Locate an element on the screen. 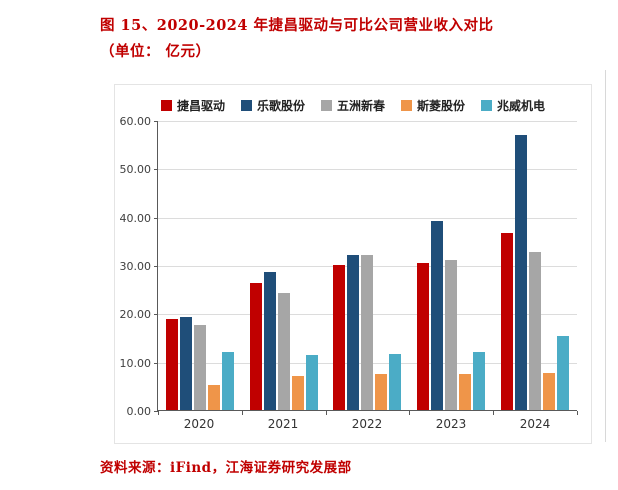 The image size is (618, 490). chart-legend: 捷昌驱动 乐歌股份 五洲新春 斯菱股份 兆威机电 is located at coordinates (353, 105).